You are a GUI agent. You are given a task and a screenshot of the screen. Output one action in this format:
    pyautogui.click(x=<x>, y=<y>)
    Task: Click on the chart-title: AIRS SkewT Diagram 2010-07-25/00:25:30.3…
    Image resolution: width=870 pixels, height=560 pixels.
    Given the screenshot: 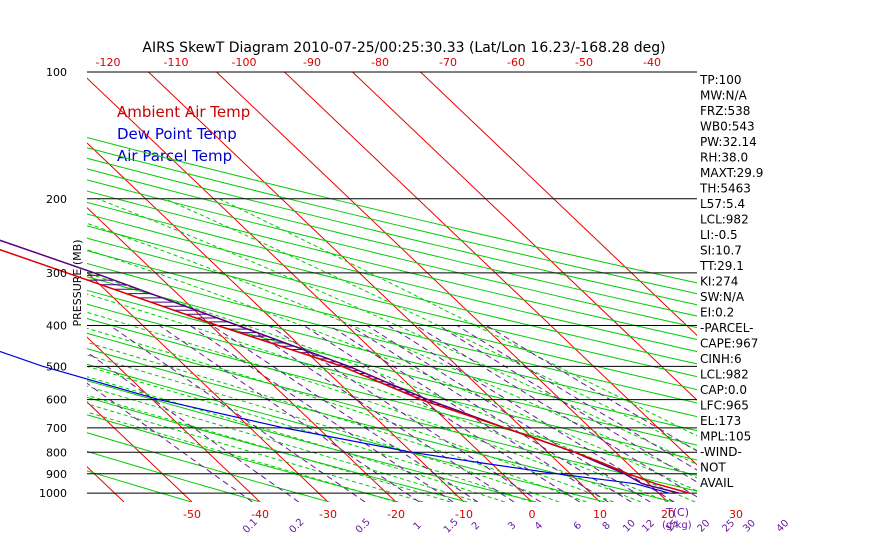 What is the action you would take?
    pyautogui.click(x=403, y=48)
    